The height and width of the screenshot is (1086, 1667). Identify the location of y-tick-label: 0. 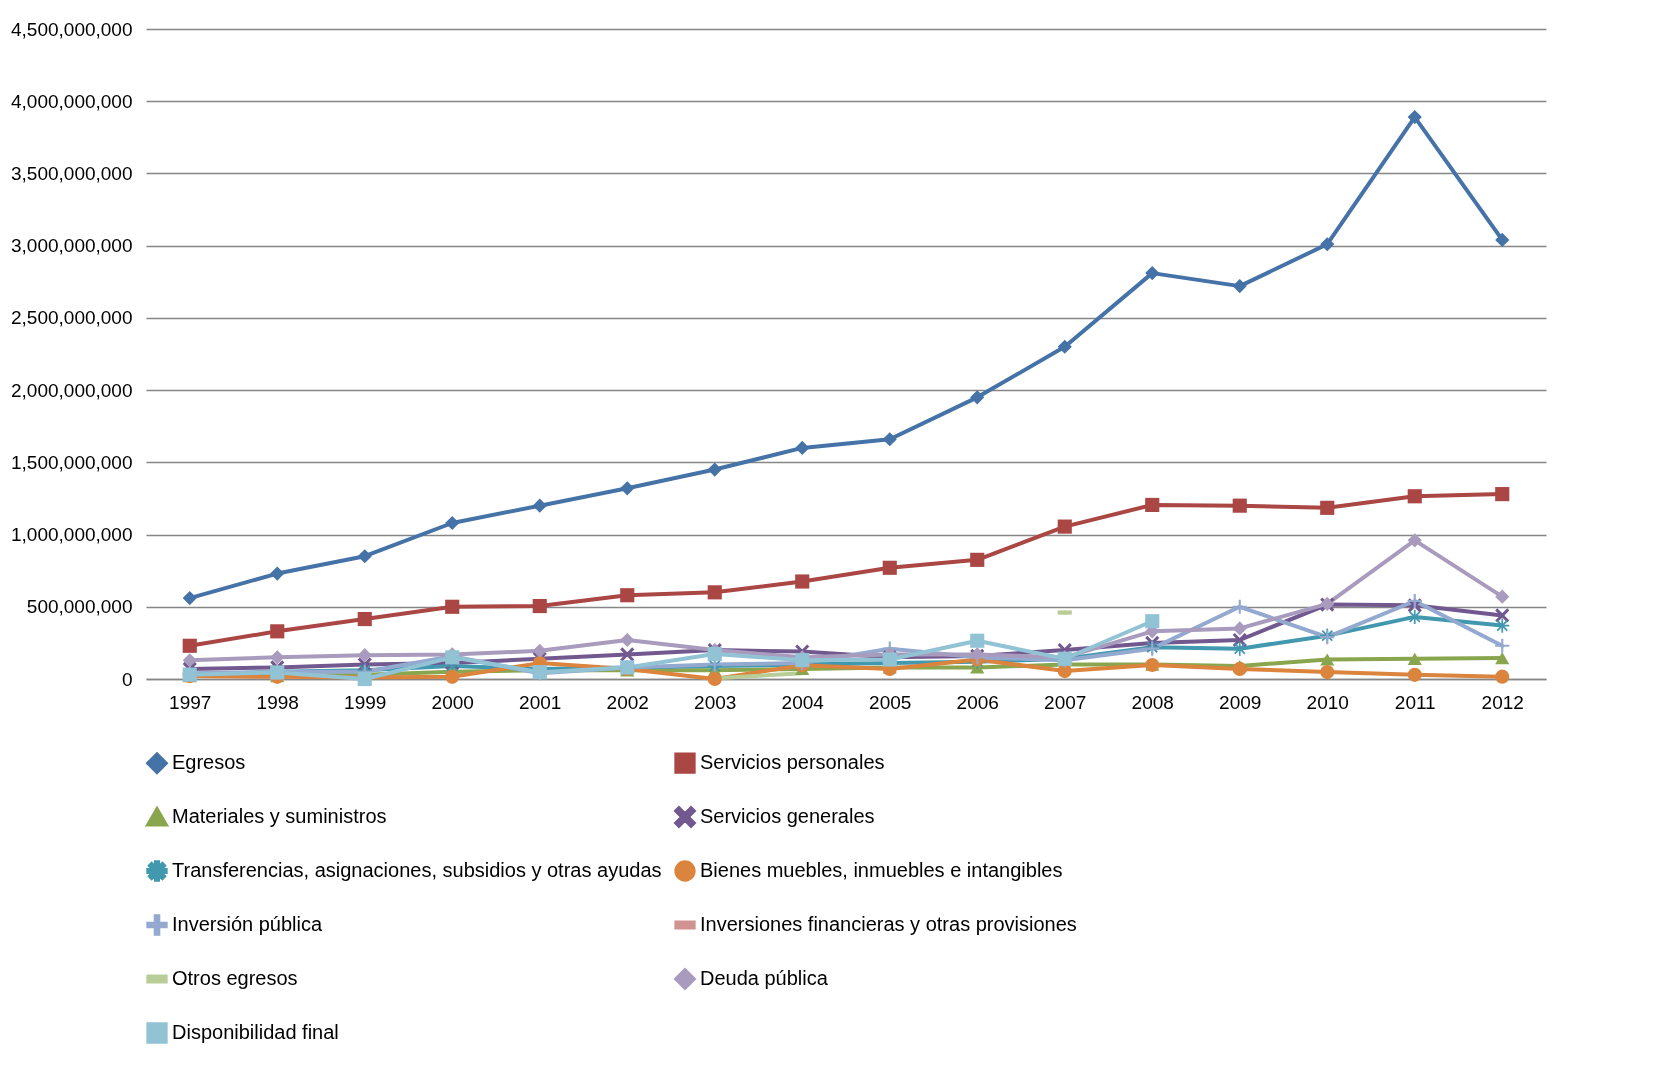
(127, 679).